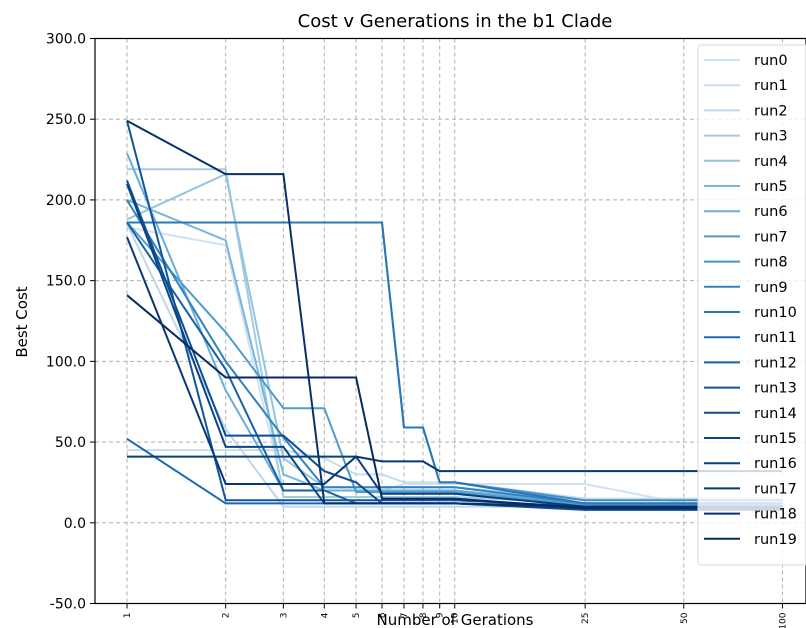  What do you see at coordinates (383, 615) in the screenshot?
I see `x-tick-label: 6` at bounding box center [383, 615].